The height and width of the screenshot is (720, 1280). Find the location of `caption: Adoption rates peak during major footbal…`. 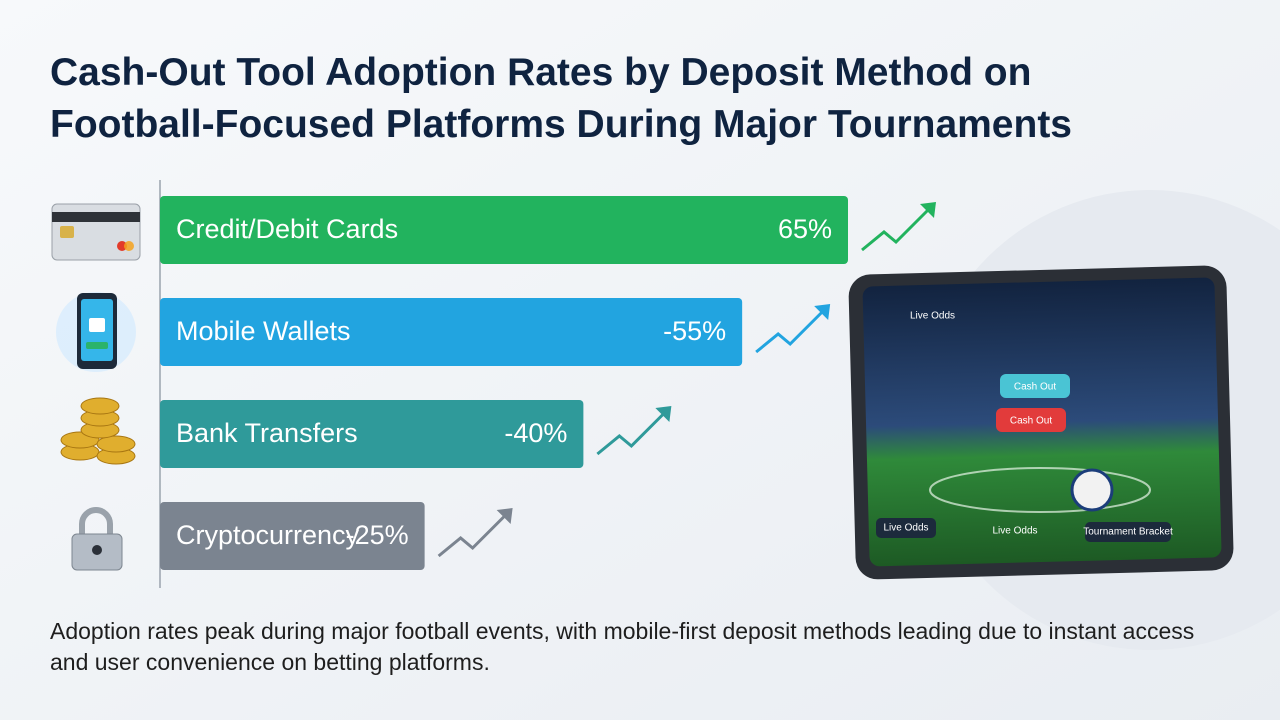

caption: Adoption rates peak during major footbal… is located at coordinates (622, 646).